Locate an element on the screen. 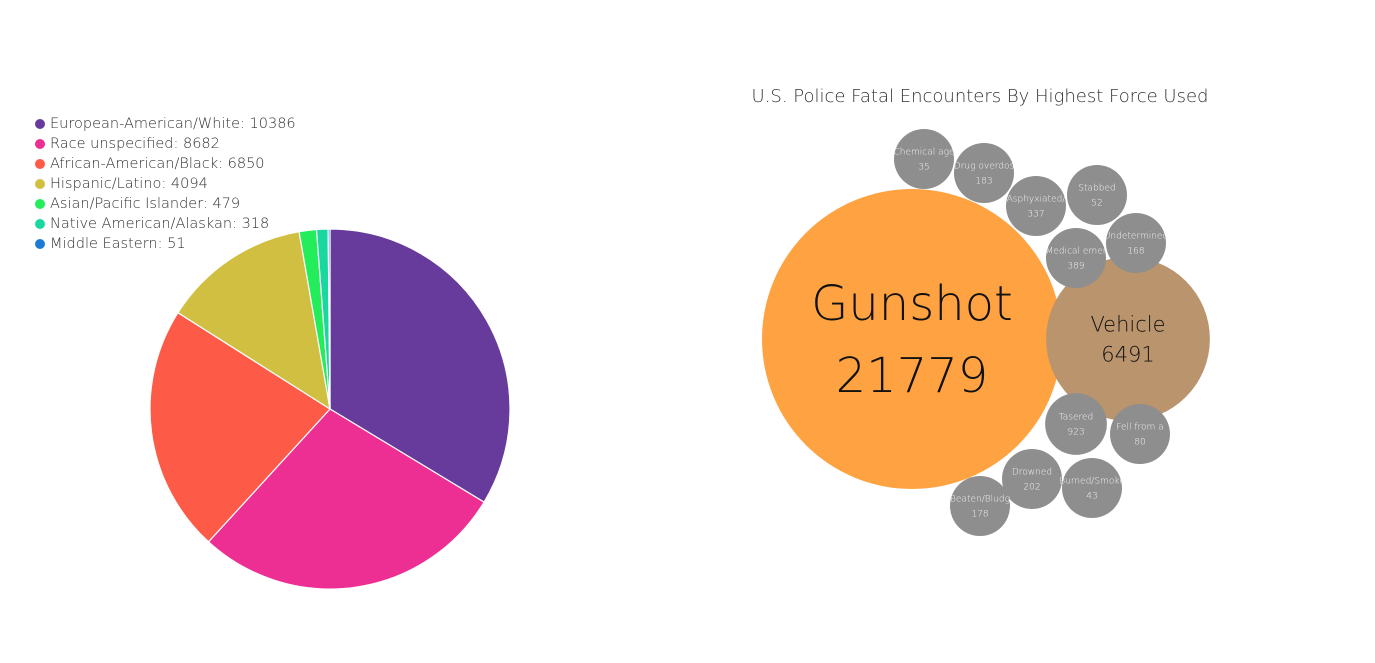 The image size is (1375, 663). bubble-label: Asphyxiated/ is located at coordinates (1036, 200).